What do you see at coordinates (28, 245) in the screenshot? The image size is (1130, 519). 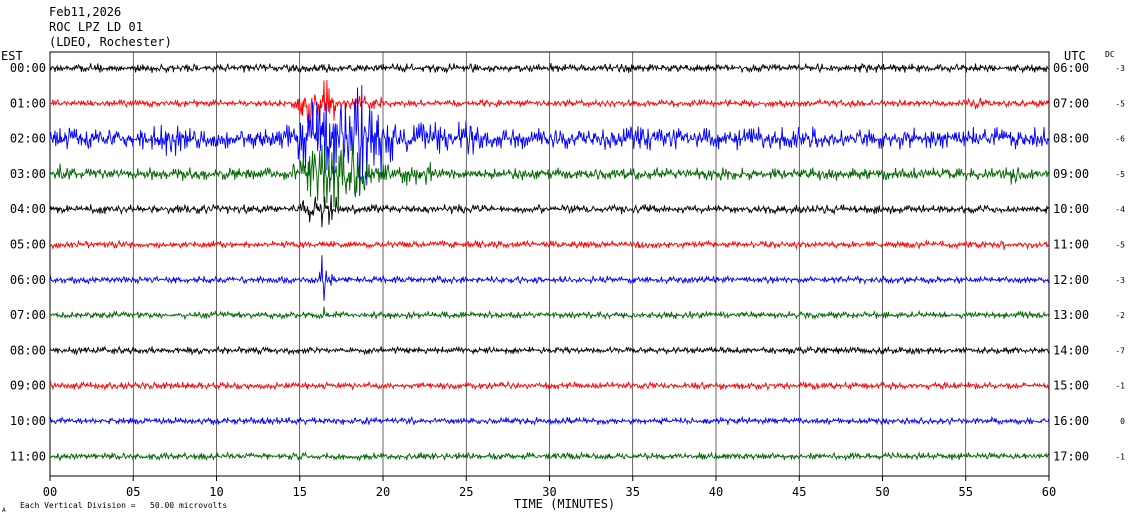 I see `est-hour-label: 05:00` at bounding box center [28, 245].